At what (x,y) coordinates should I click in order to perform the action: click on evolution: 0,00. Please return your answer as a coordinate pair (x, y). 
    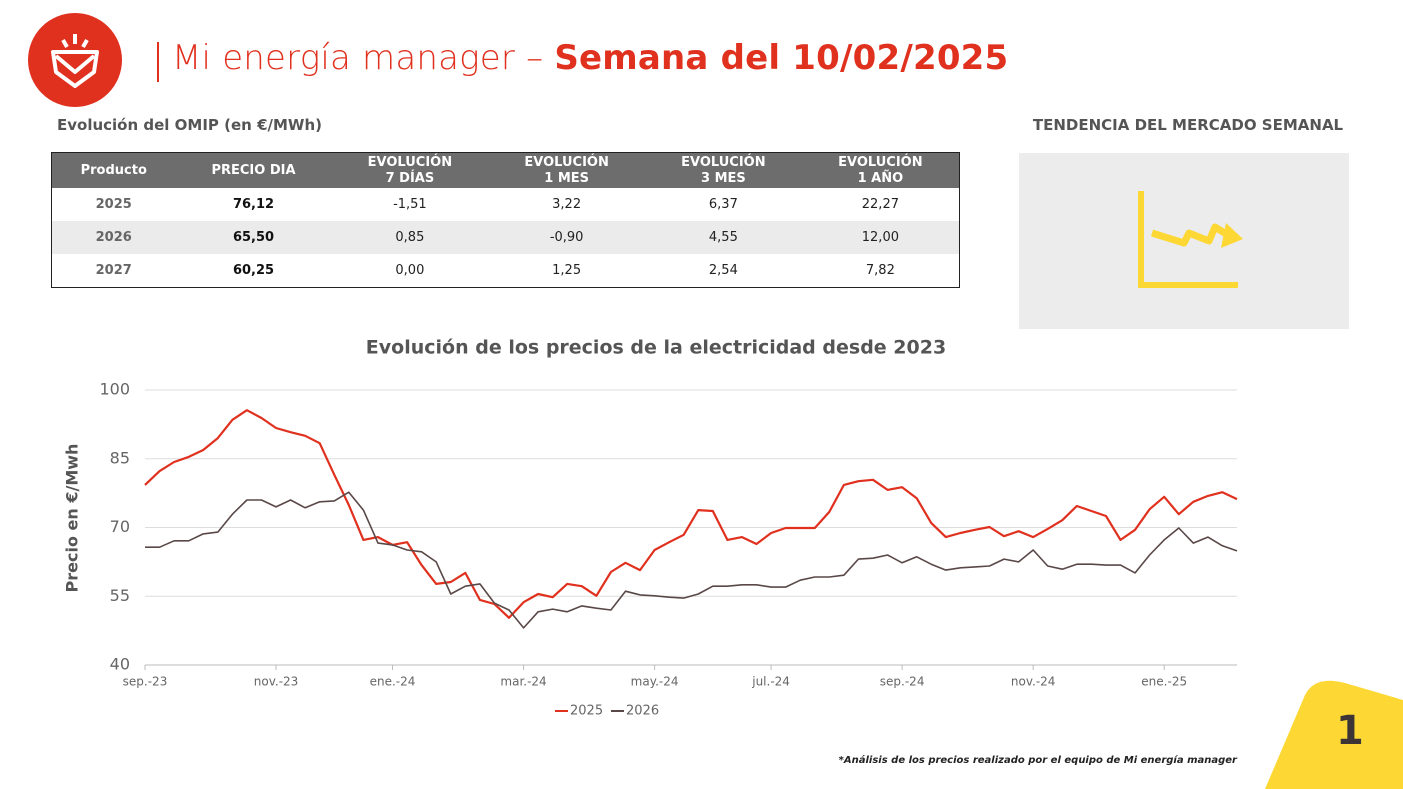
    Looking at the image, I should click on (410, 270).